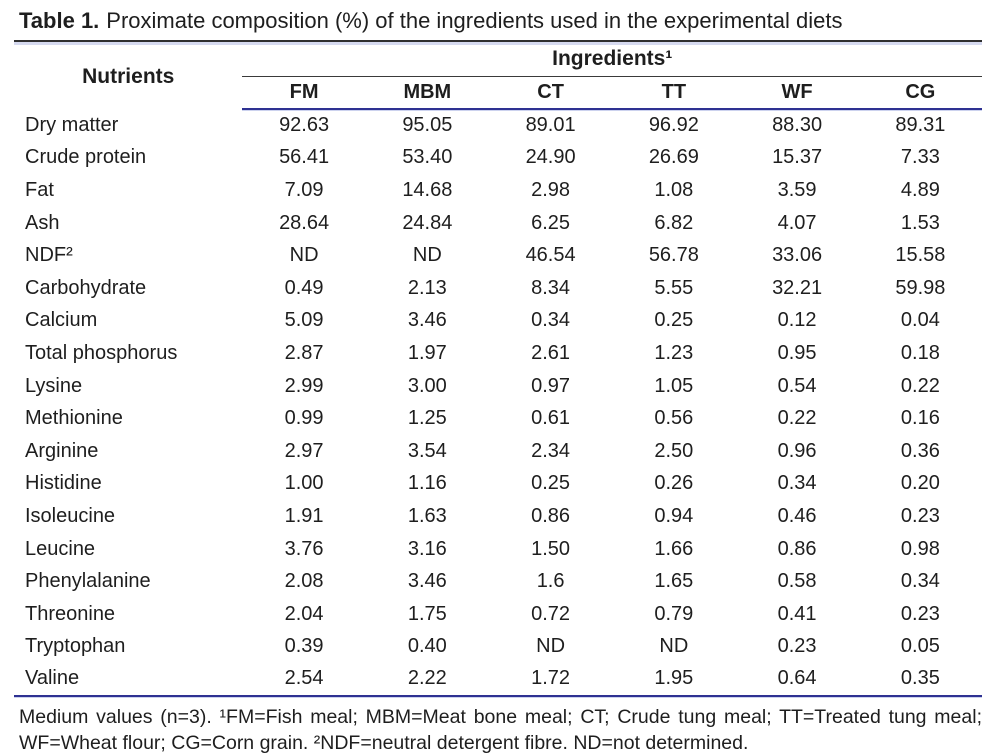  What do you see at coordinates (797, 385) in the screenshot?
I see `value-cell: 0.54` at bounding box center [797, 385].